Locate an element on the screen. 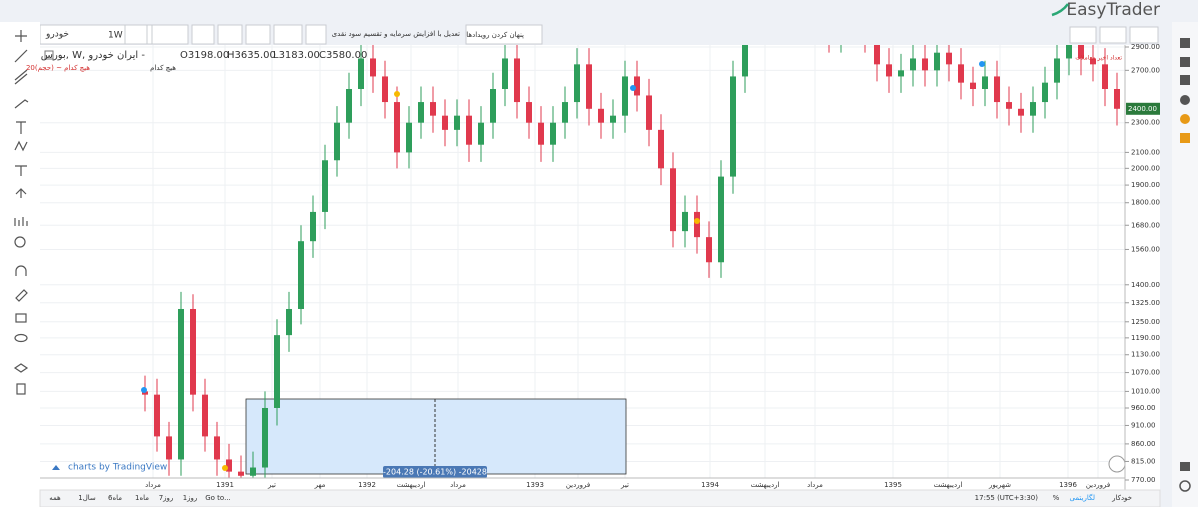 The image size is (1198, 507). x-tick-label: 1391 is located at coordinates (225, 485).